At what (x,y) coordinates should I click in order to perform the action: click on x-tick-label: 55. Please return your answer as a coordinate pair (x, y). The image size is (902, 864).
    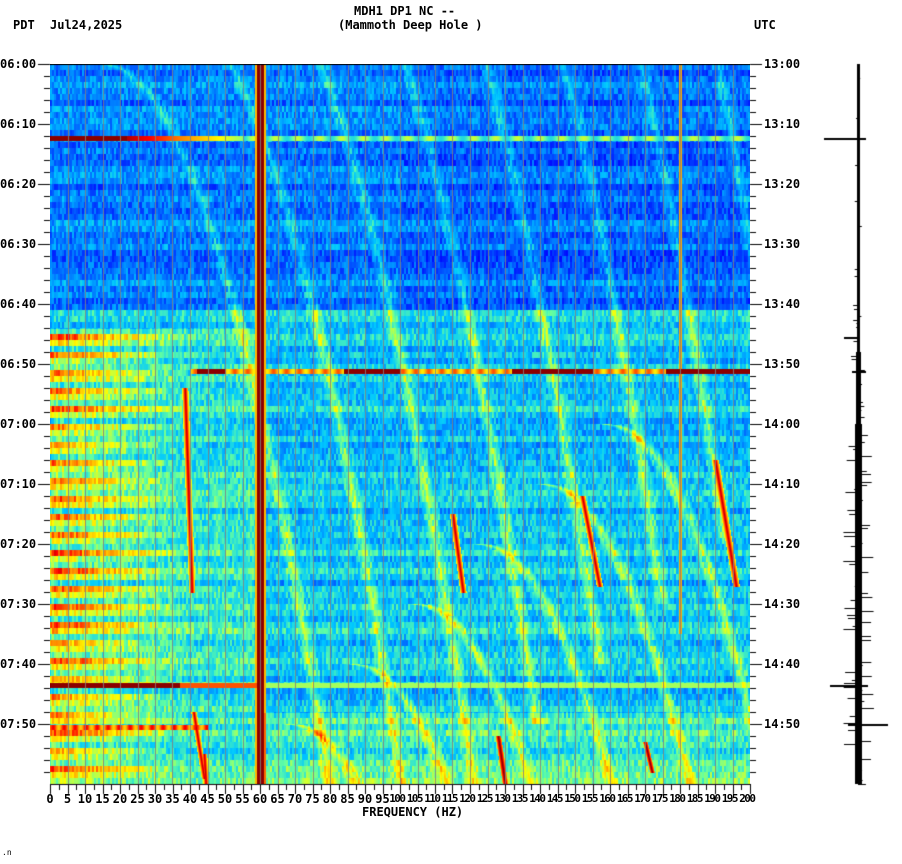
    Looking at the image, I should click on (242, 799).